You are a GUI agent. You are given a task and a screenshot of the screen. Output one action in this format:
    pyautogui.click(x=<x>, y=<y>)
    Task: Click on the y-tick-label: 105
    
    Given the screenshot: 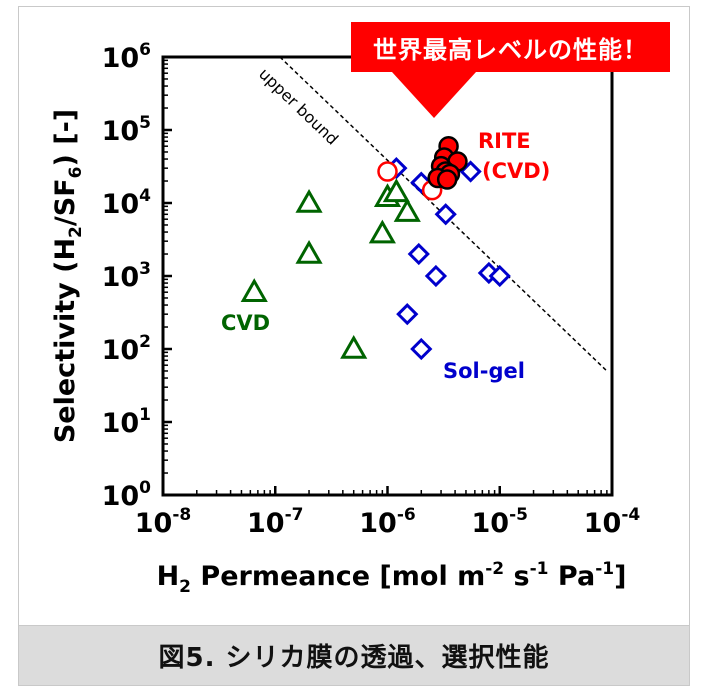 What is the action you would take?
    pyautogui.click(x=126, y=130)
    